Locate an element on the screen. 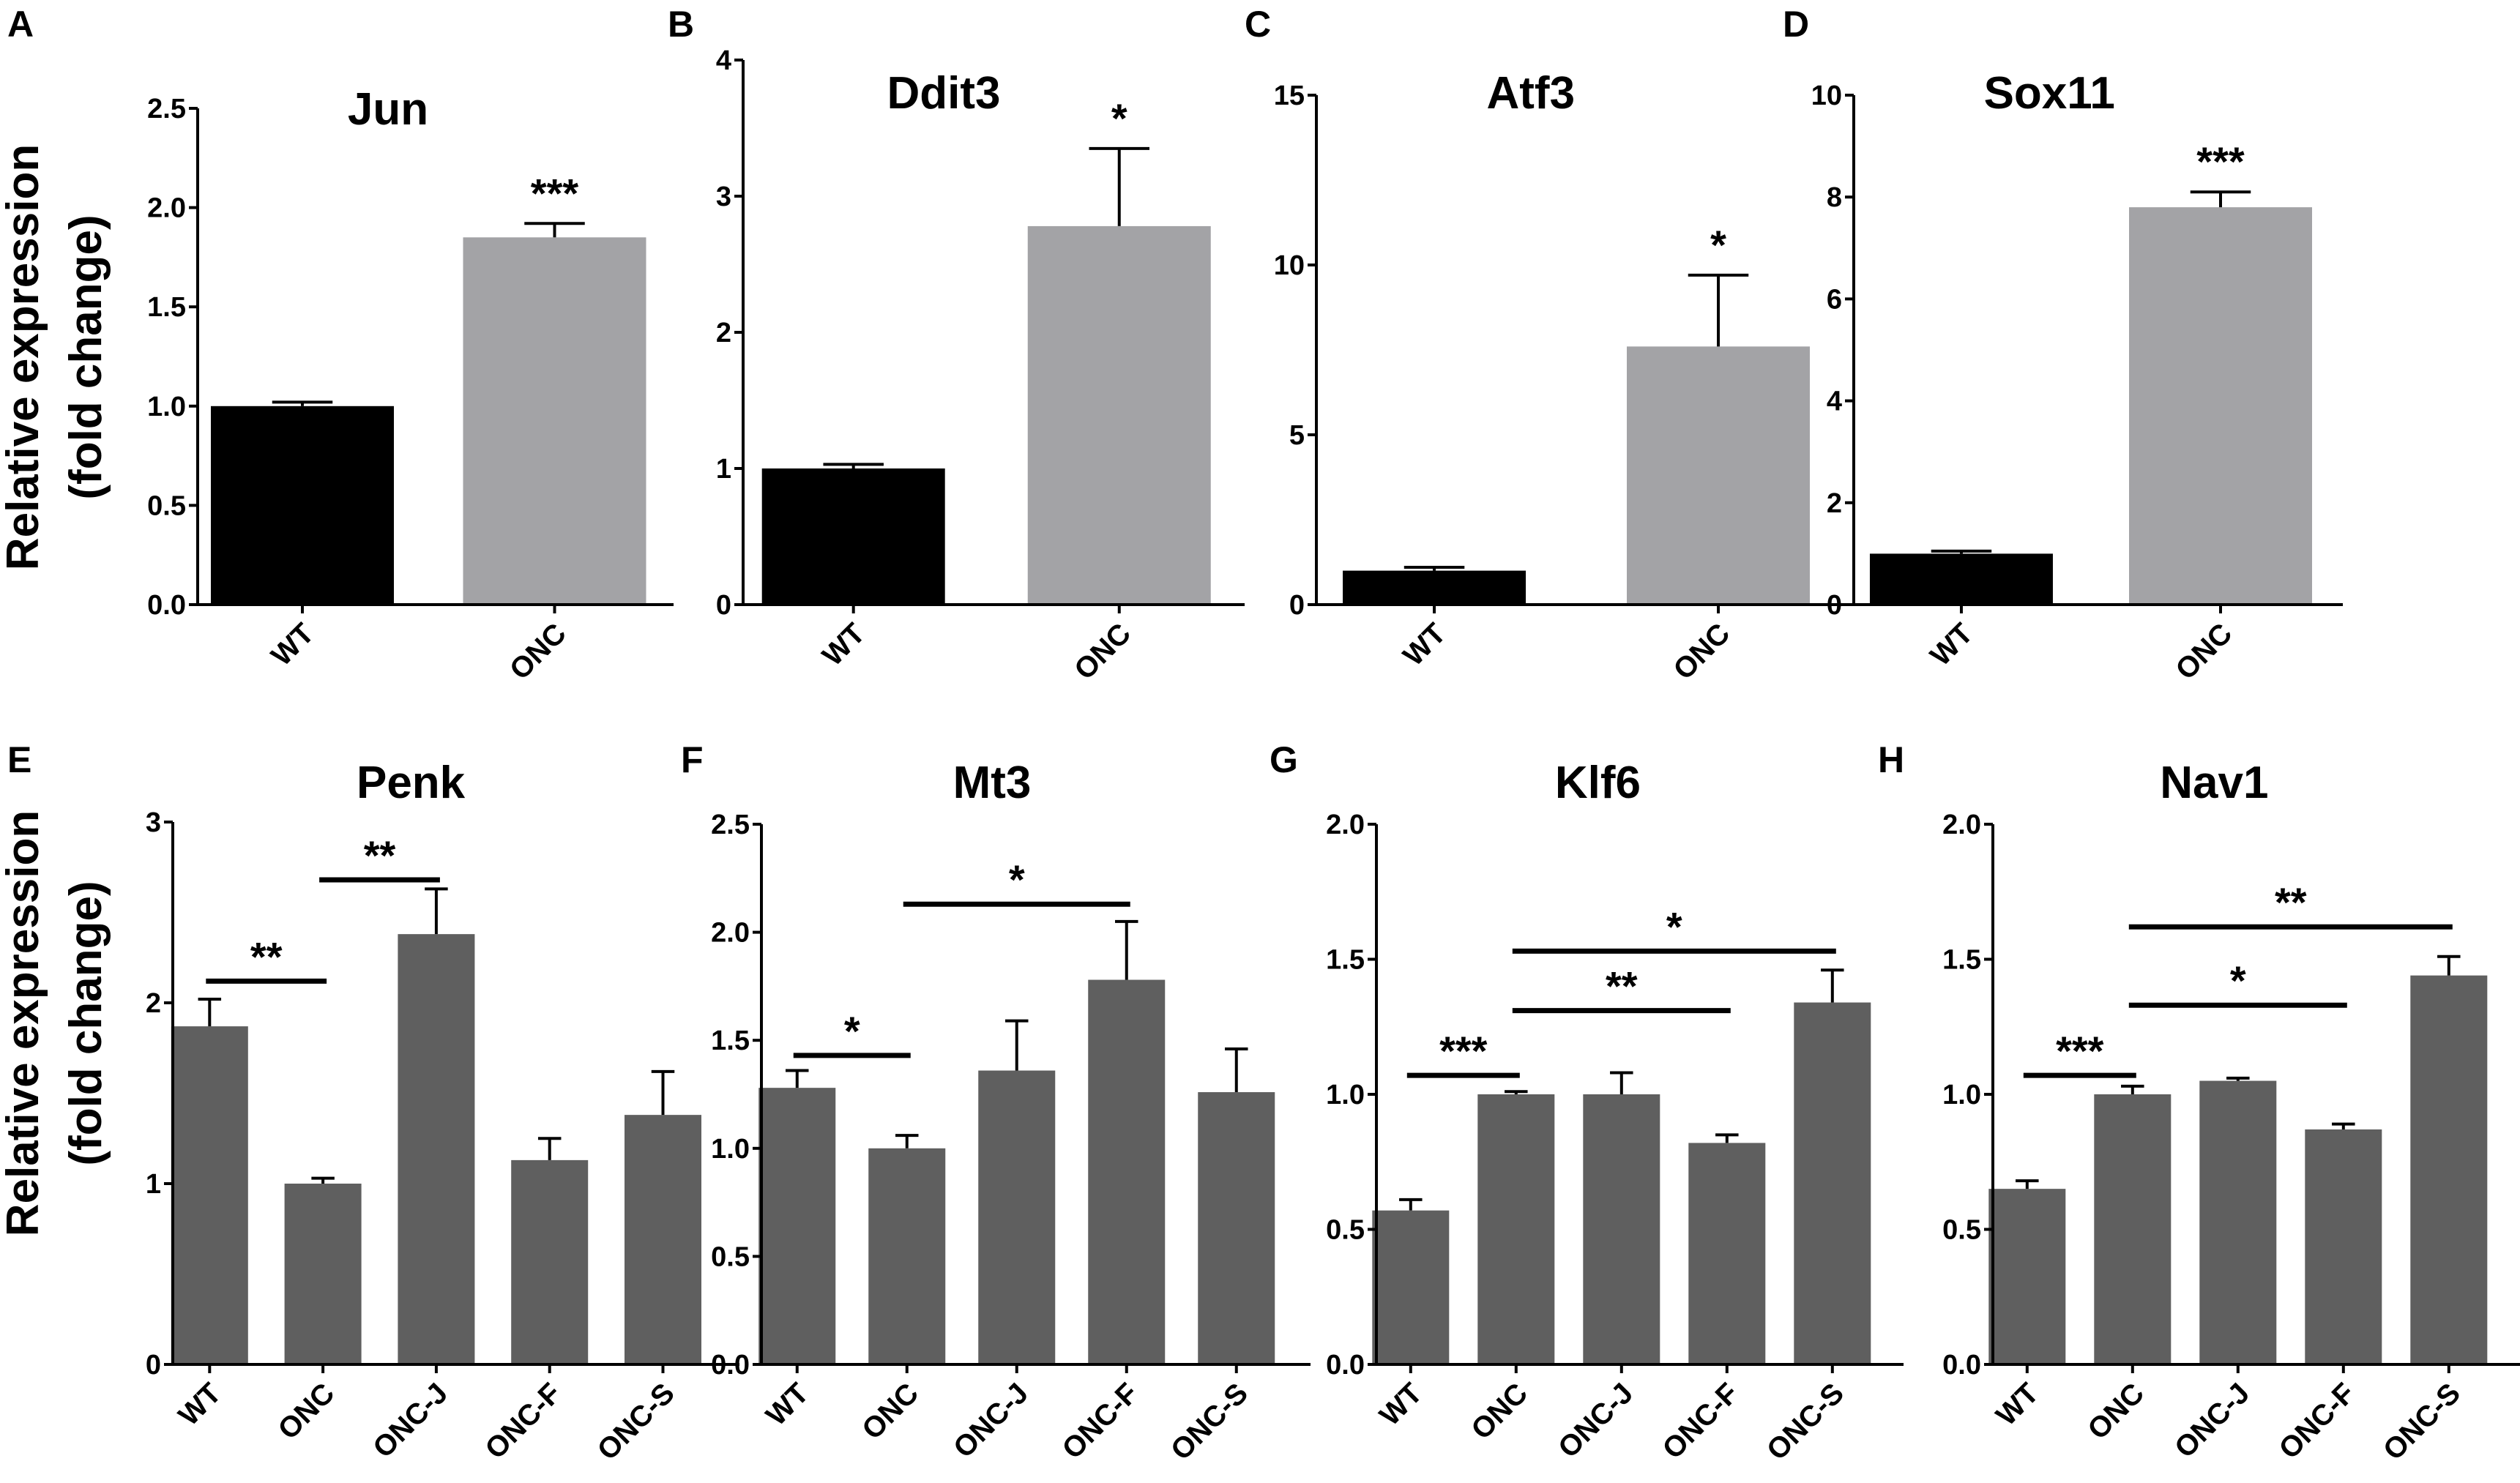 The width and height of the screenshot is (2520, 1483). panel-letter: G is located at coordinates (1284, 759).